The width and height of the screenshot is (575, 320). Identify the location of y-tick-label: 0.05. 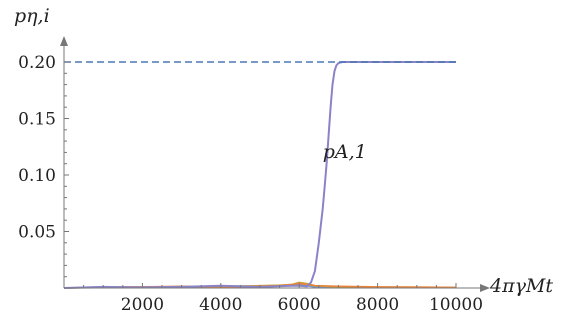
(37, 233).